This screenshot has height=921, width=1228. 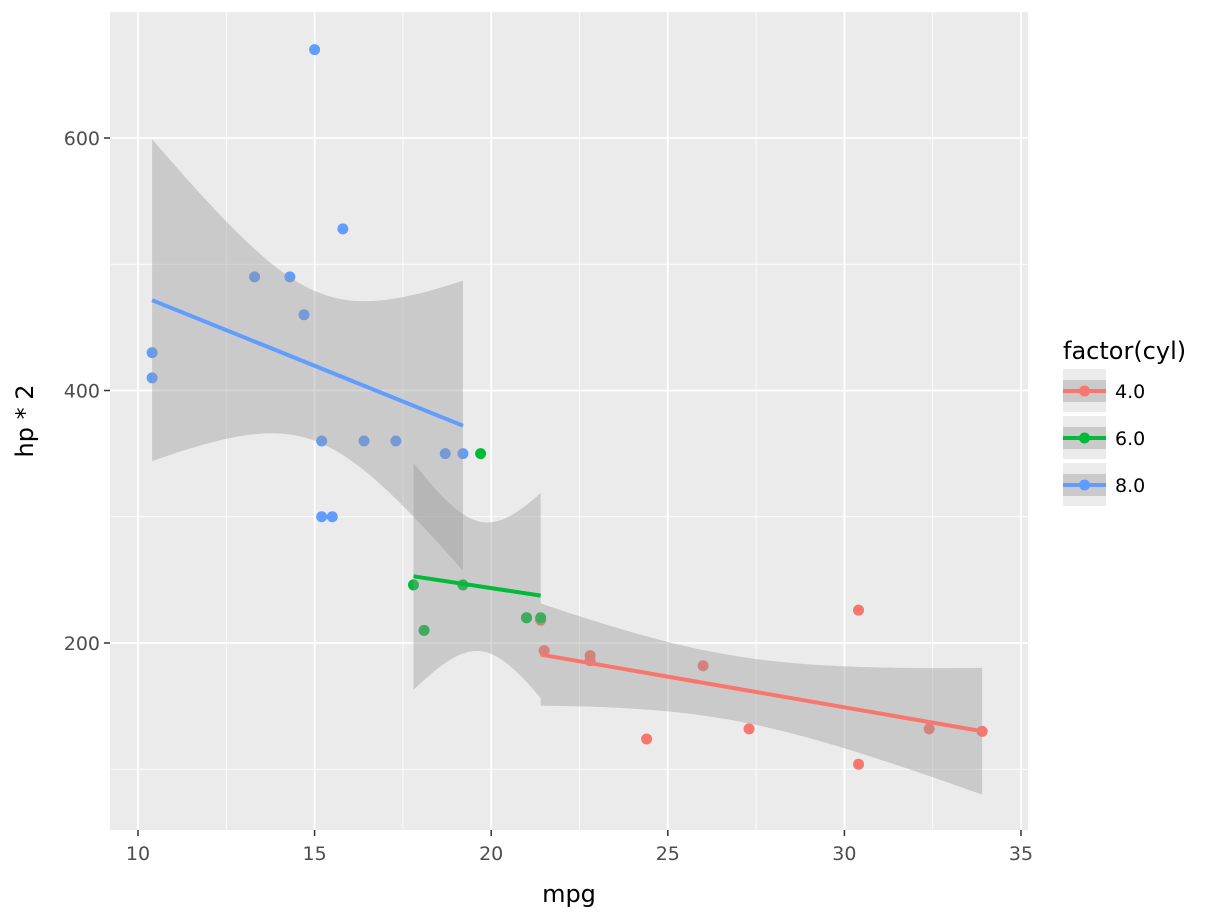 I want to click on legend-label: 8.0, so click(x=1130, y=486).